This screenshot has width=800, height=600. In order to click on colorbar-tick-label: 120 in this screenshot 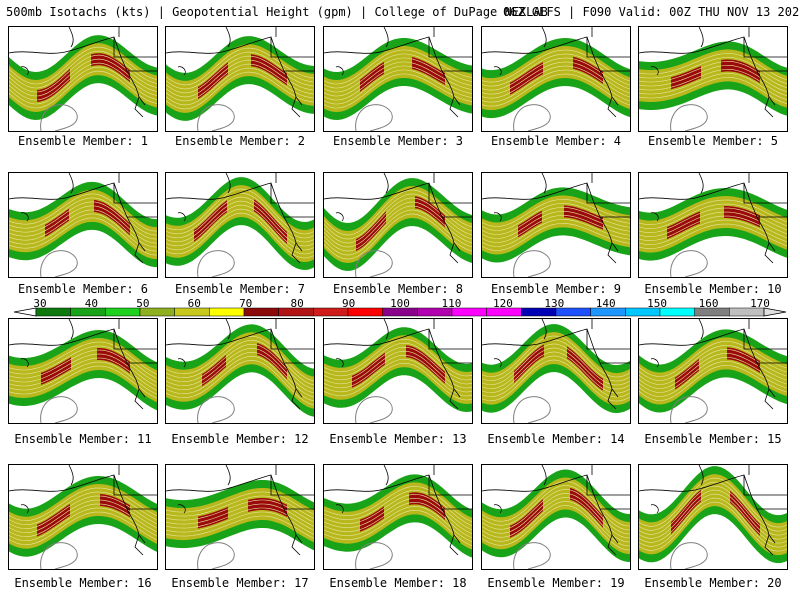, I will do `click(502, 303)`.